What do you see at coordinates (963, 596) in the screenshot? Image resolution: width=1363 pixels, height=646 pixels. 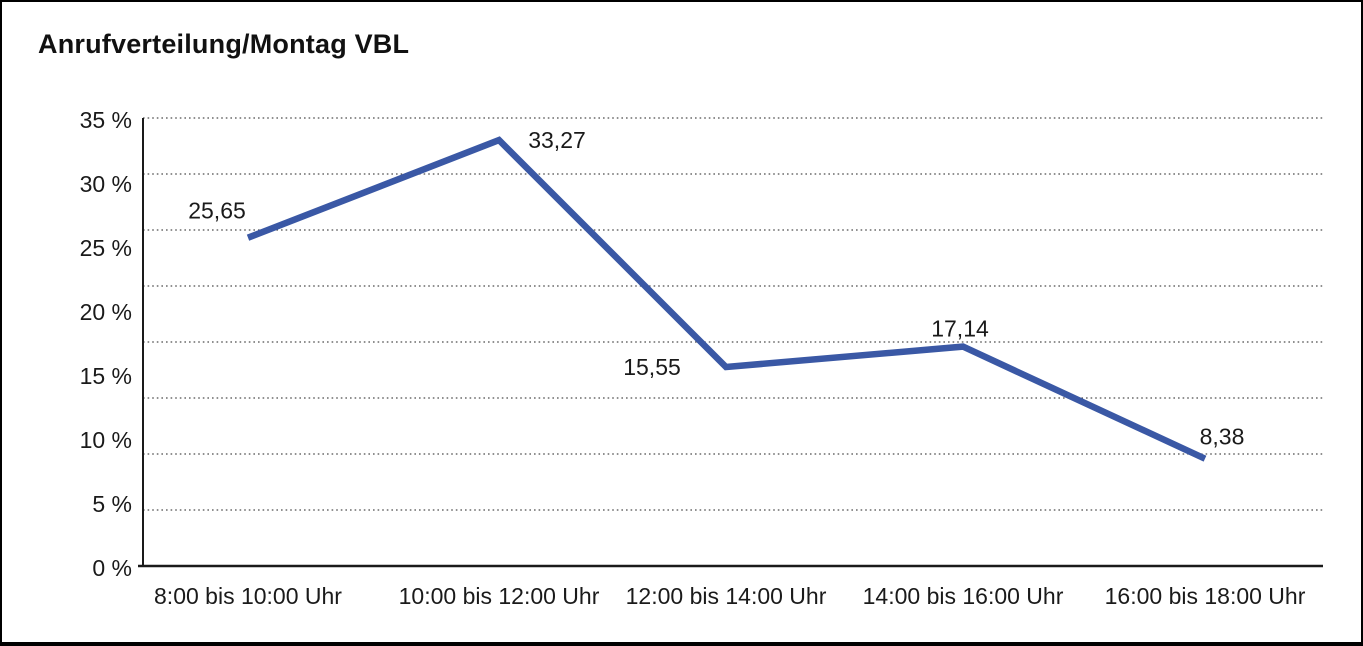 I see `x-tick-label: 14:00 bis 16:00 Uhr` at bounding box center [963, 596].